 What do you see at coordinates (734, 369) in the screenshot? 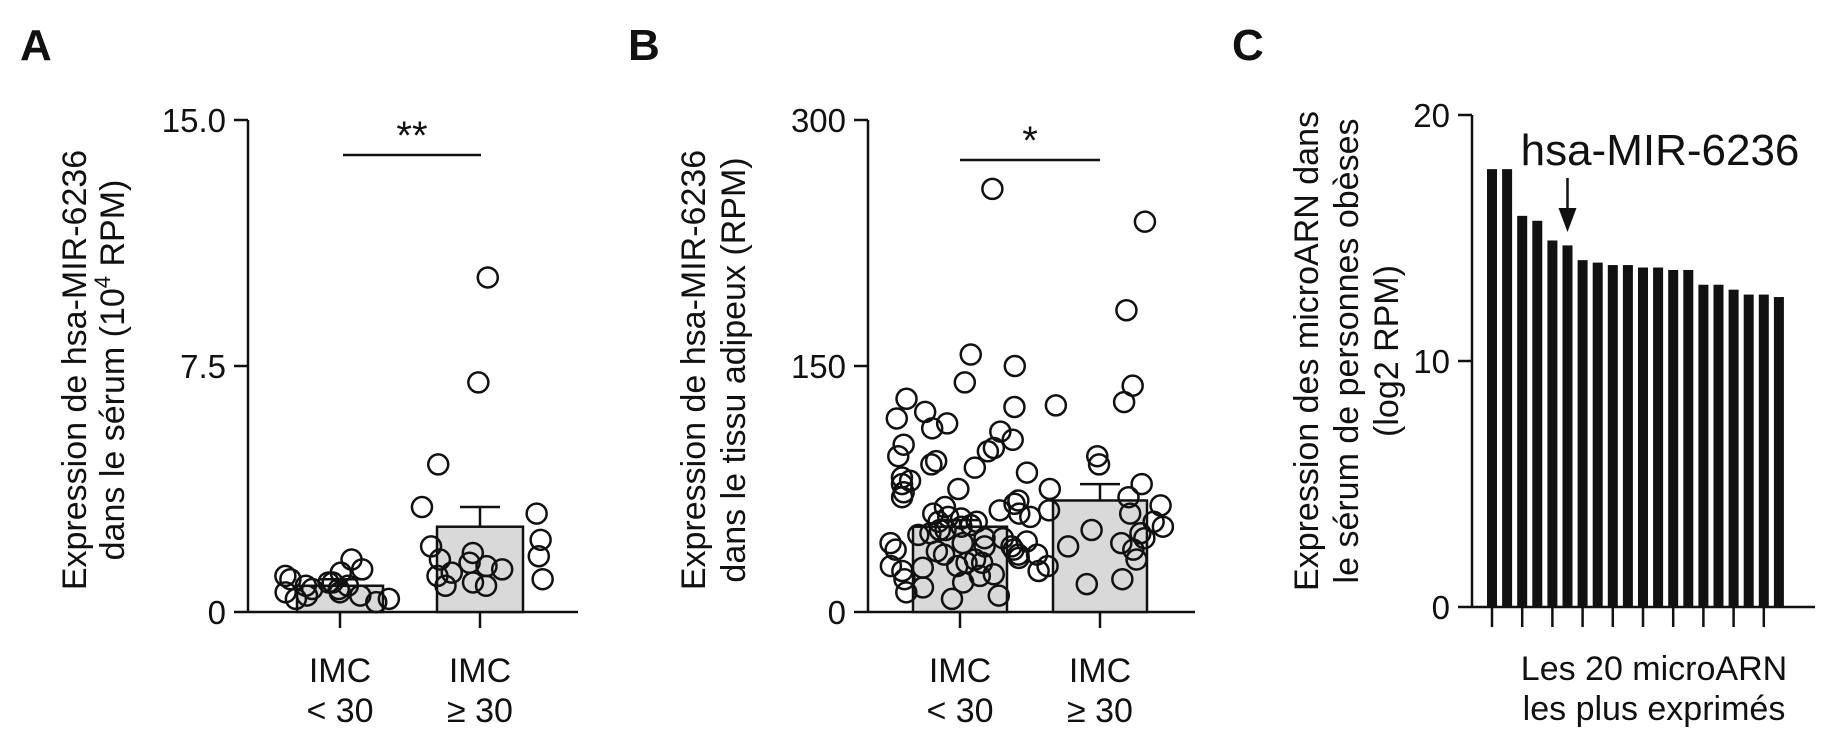
I see `y-axis-label-line: dans le tissu adipeux (RPM)` at bounding box center [734, 369].